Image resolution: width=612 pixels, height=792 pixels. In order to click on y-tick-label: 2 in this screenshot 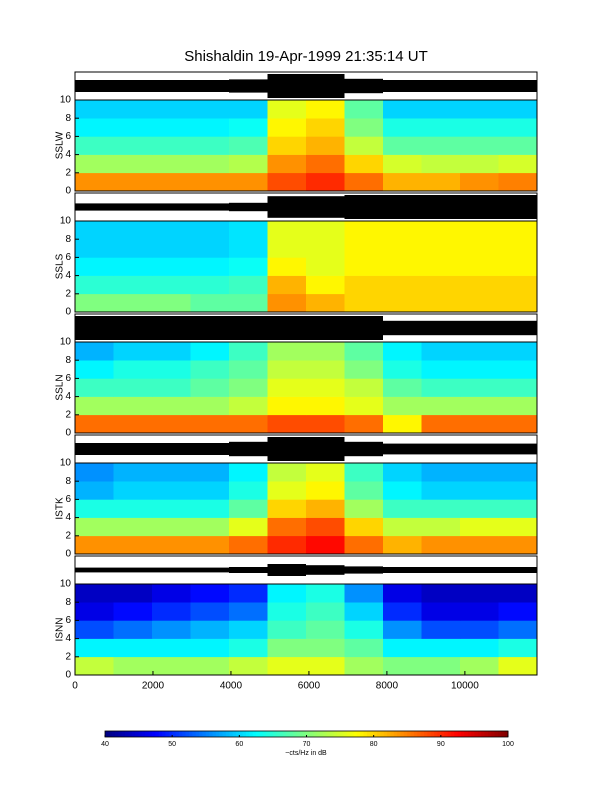, I will do `click(68, 656)`.